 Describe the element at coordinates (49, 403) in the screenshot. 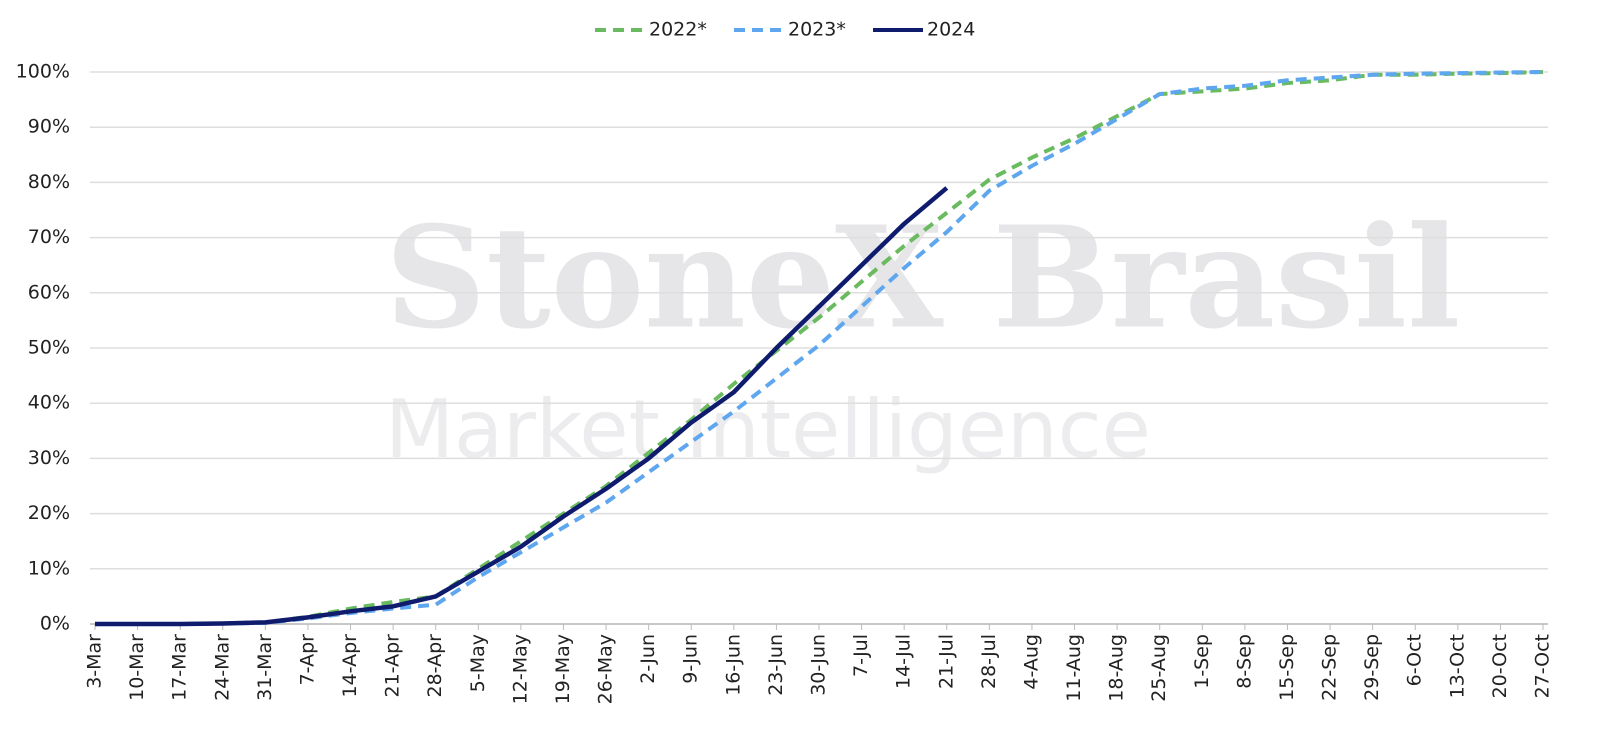

I see `y-tick-label: 40%` at that location.